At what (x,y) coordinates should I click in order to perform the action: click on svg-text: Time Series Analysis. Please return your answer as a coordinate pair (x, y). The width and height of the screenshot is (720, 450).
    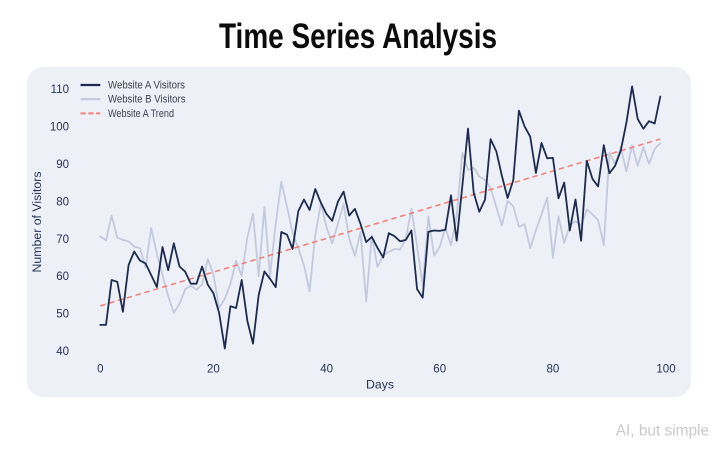
    Looking at the image, I should click on (358, 36).